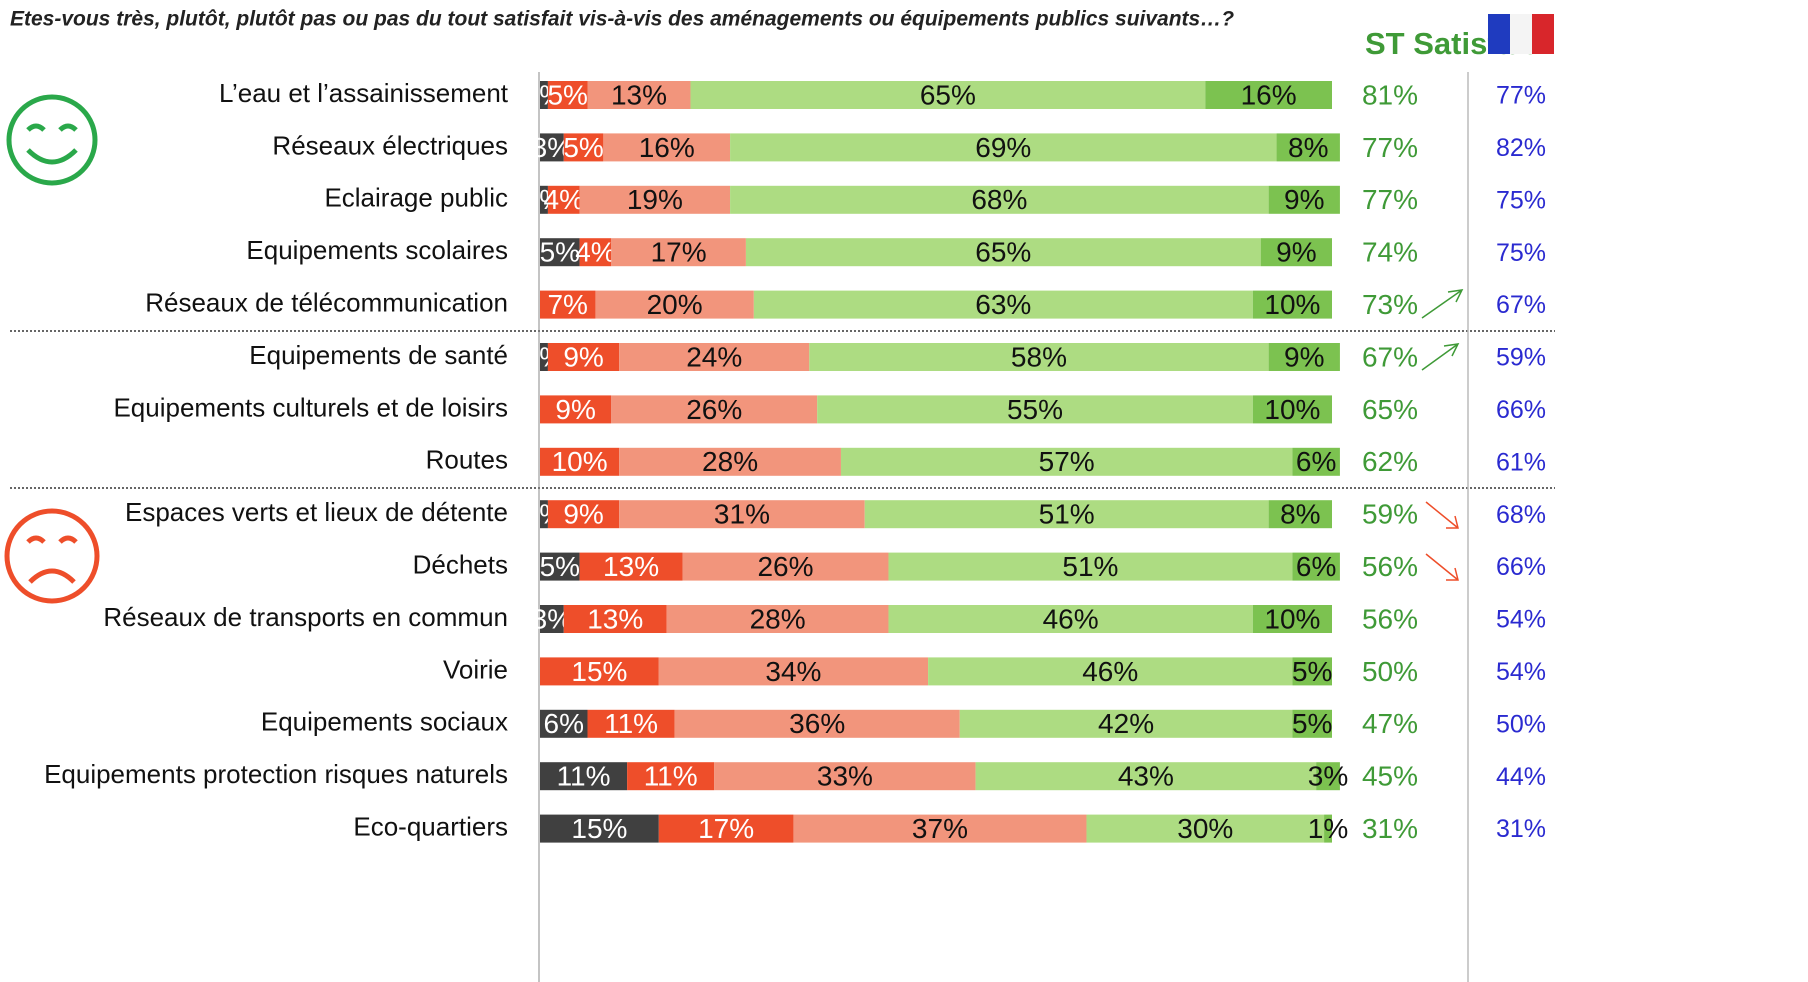 This screenshot has width=1808, height=982. Describe the element at coordinates (1390, 199) in the screenshot. I see `st-value: 77%` at that location.